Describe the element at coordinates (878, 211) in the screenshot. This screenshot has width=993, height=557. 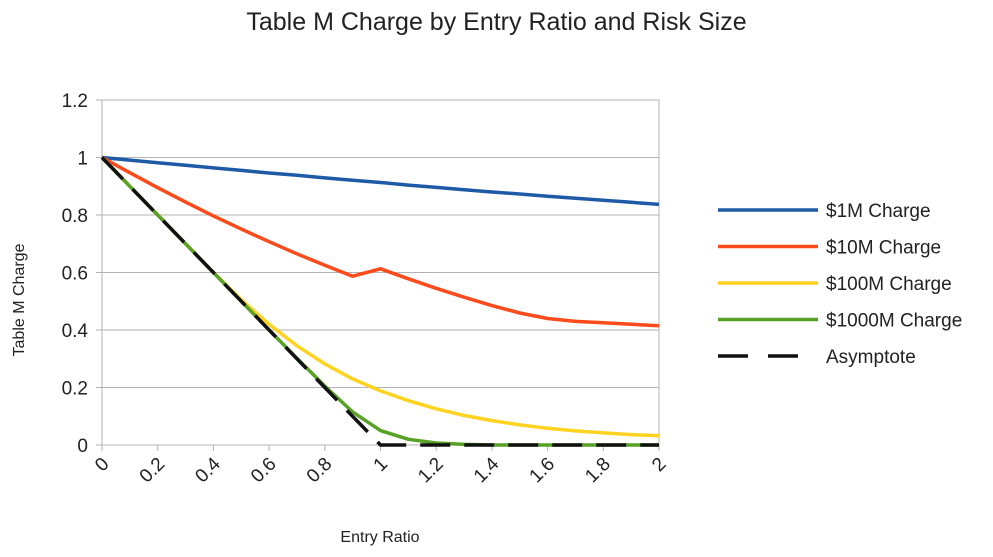
I see `legend-label: $1M Charge` at that location.